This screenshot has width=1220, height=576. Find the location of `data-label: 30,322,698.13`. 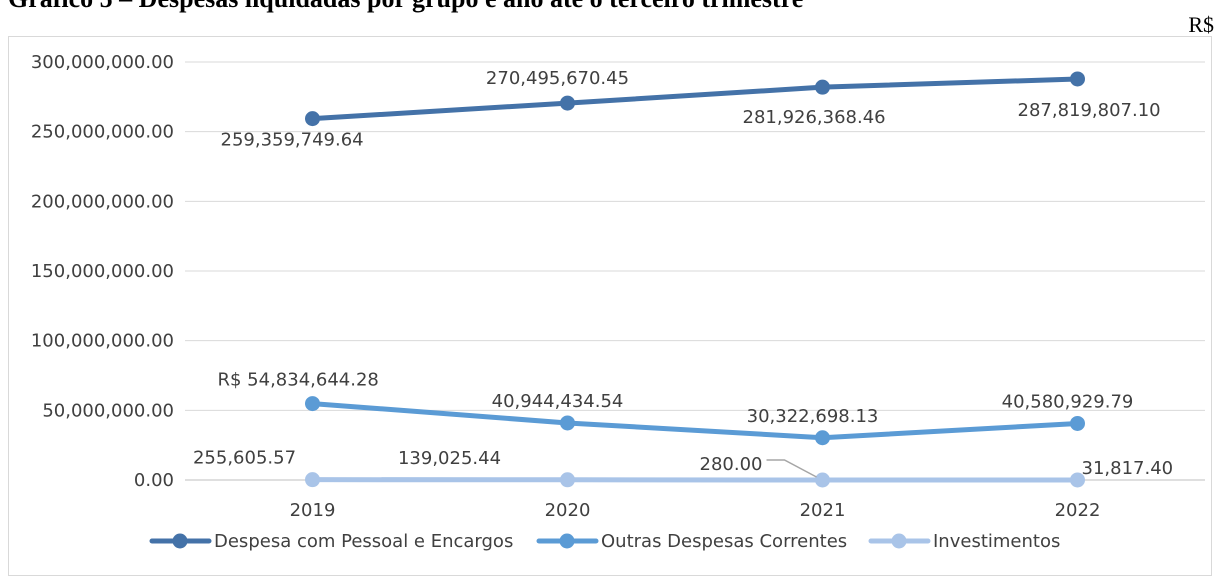

data-label: 30,322,698.13 is located at coordinates (813, 416).